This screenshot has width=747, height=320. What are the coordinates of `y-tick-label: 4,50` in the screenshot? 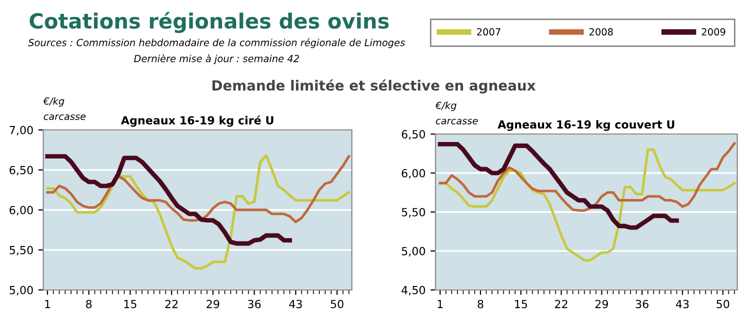 It's located at (414, 291).